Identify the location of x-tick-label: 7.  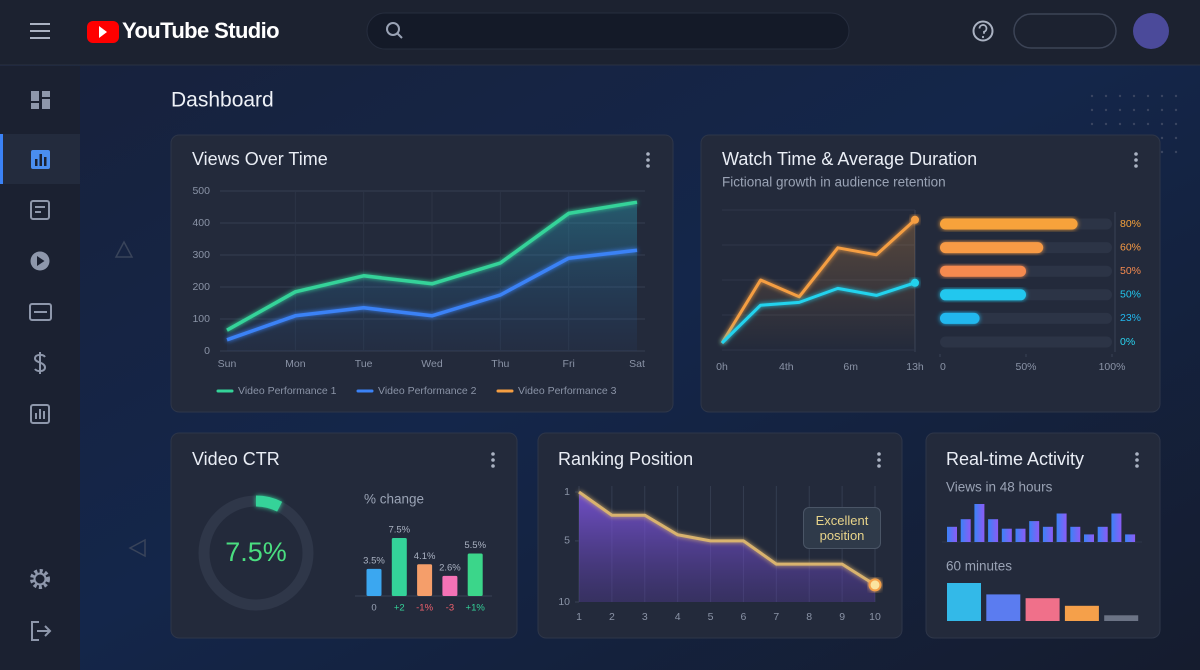
(776, 617).